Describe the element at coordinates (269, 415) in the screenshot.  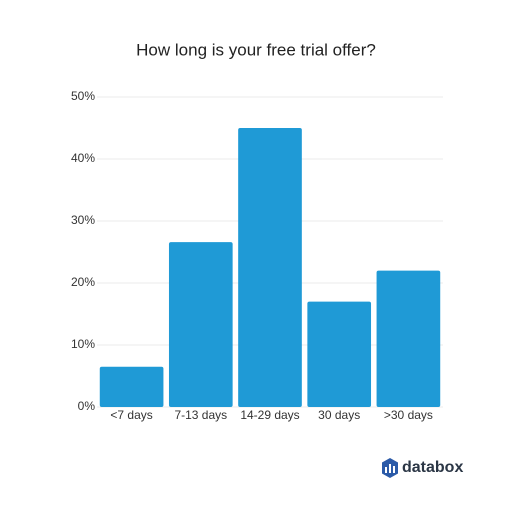
I see `x-tick-label: 14-29 days` at that location.